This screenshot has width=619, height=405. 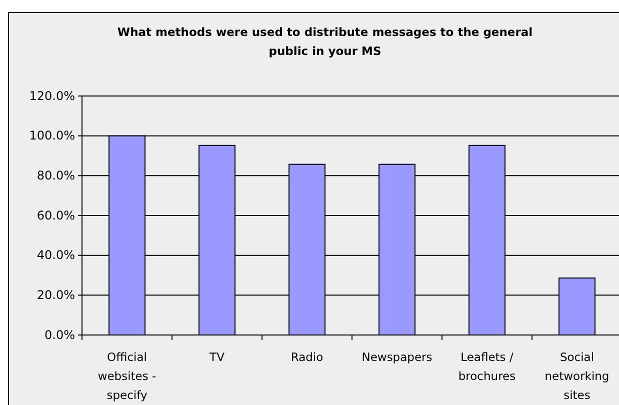 What do you see at coordinates (52, 95) in the screenshot?
I see `y-tick-label: 120.0%` at bounding box center [52, 95].